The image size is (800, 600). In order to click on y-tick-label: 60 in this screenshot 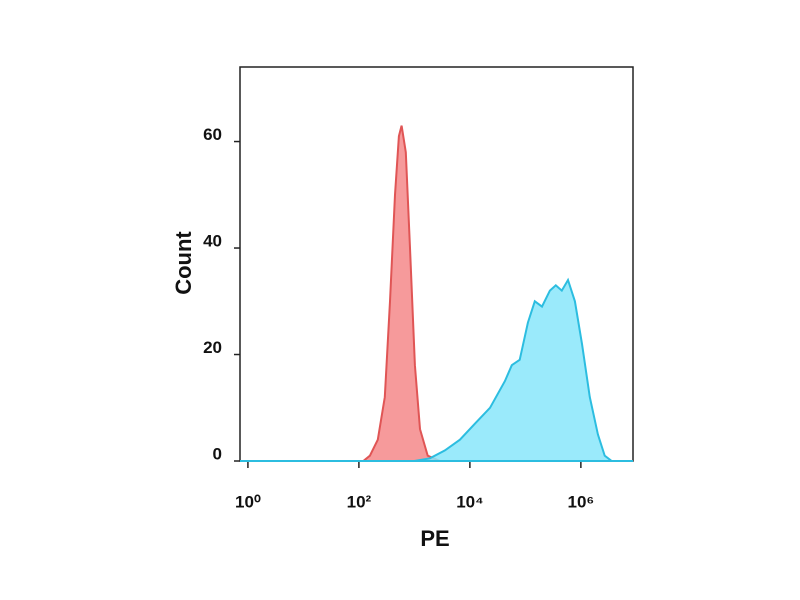, I will do `click(212, 134)`.